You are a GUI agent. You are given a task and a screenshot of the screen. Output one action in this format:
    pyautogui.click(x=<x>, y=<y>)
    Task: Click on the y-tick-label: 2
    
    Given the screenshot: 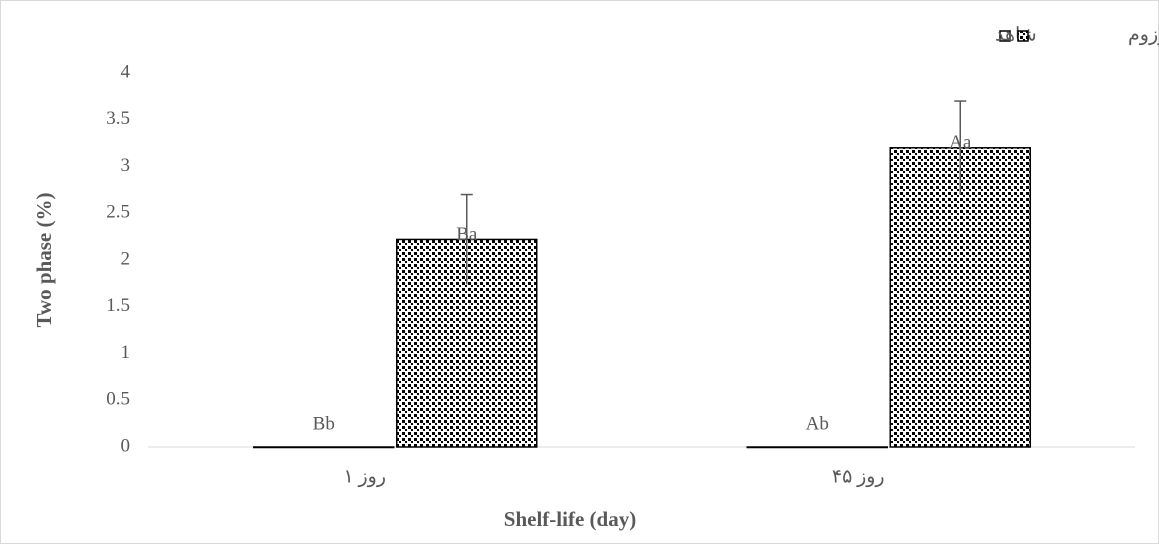 What is the action you would take?
    pyautogui.click(x=126, y=258)
    